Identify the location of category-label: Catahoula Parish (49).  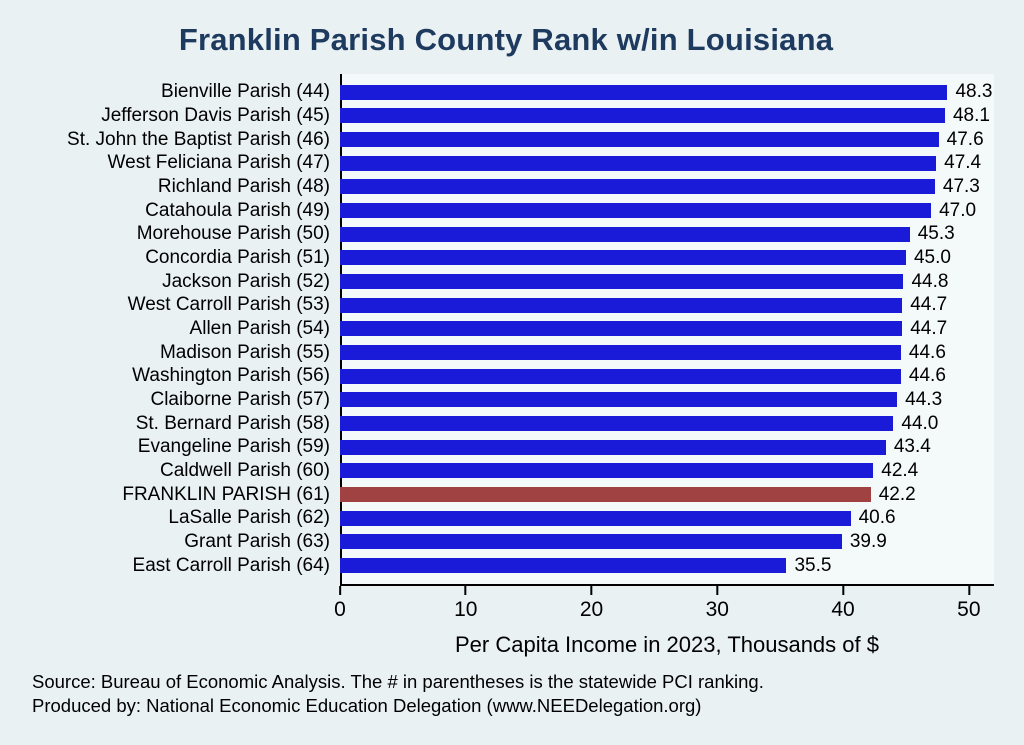
(237, 210).